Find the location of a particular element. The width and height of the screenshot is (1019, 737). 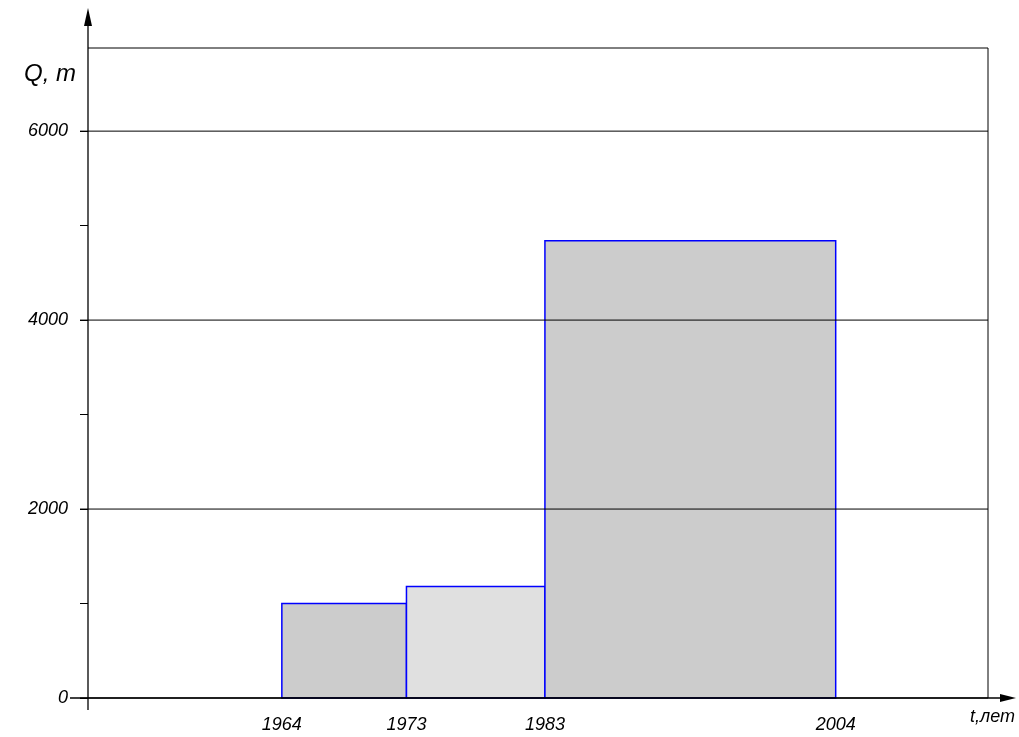

x-axis-title: t,лет is located at coordinates (992, 716).